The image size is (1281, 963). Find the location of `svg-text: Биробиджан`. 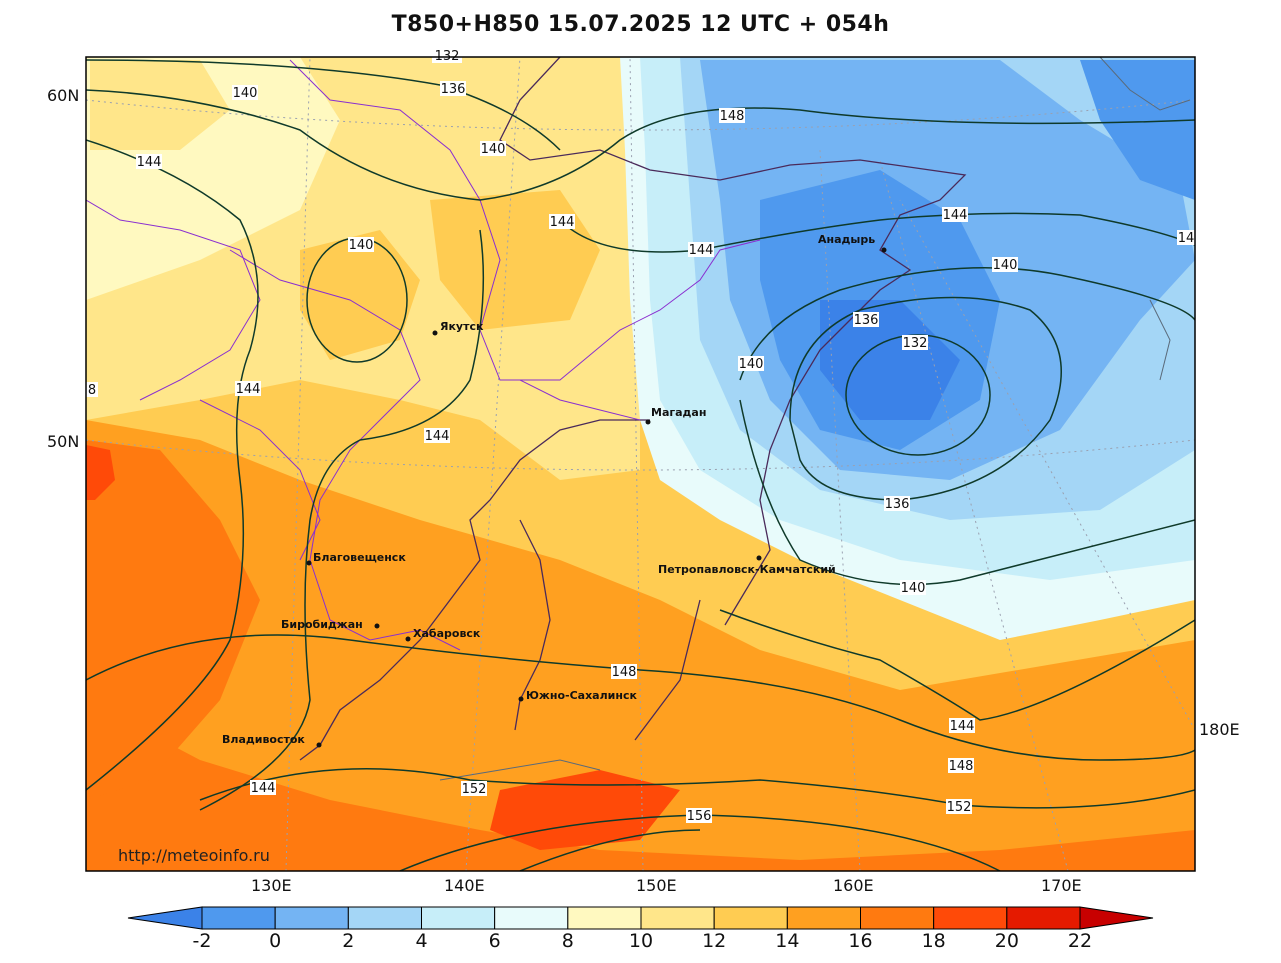

svg-text: Биробиджан is located at coordinates (322, 624).